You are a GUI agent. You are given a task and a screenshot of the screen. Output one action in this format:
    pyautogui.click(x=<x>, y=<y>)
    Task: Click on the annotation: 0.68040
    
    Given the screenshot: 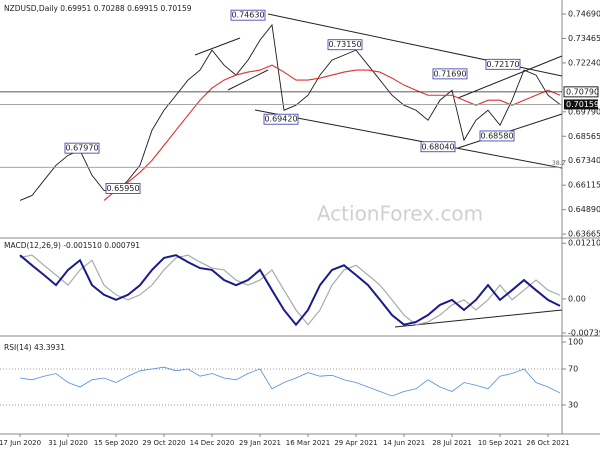 What is the action you would take?
    pyautogui.click(x=437, y=146)
    